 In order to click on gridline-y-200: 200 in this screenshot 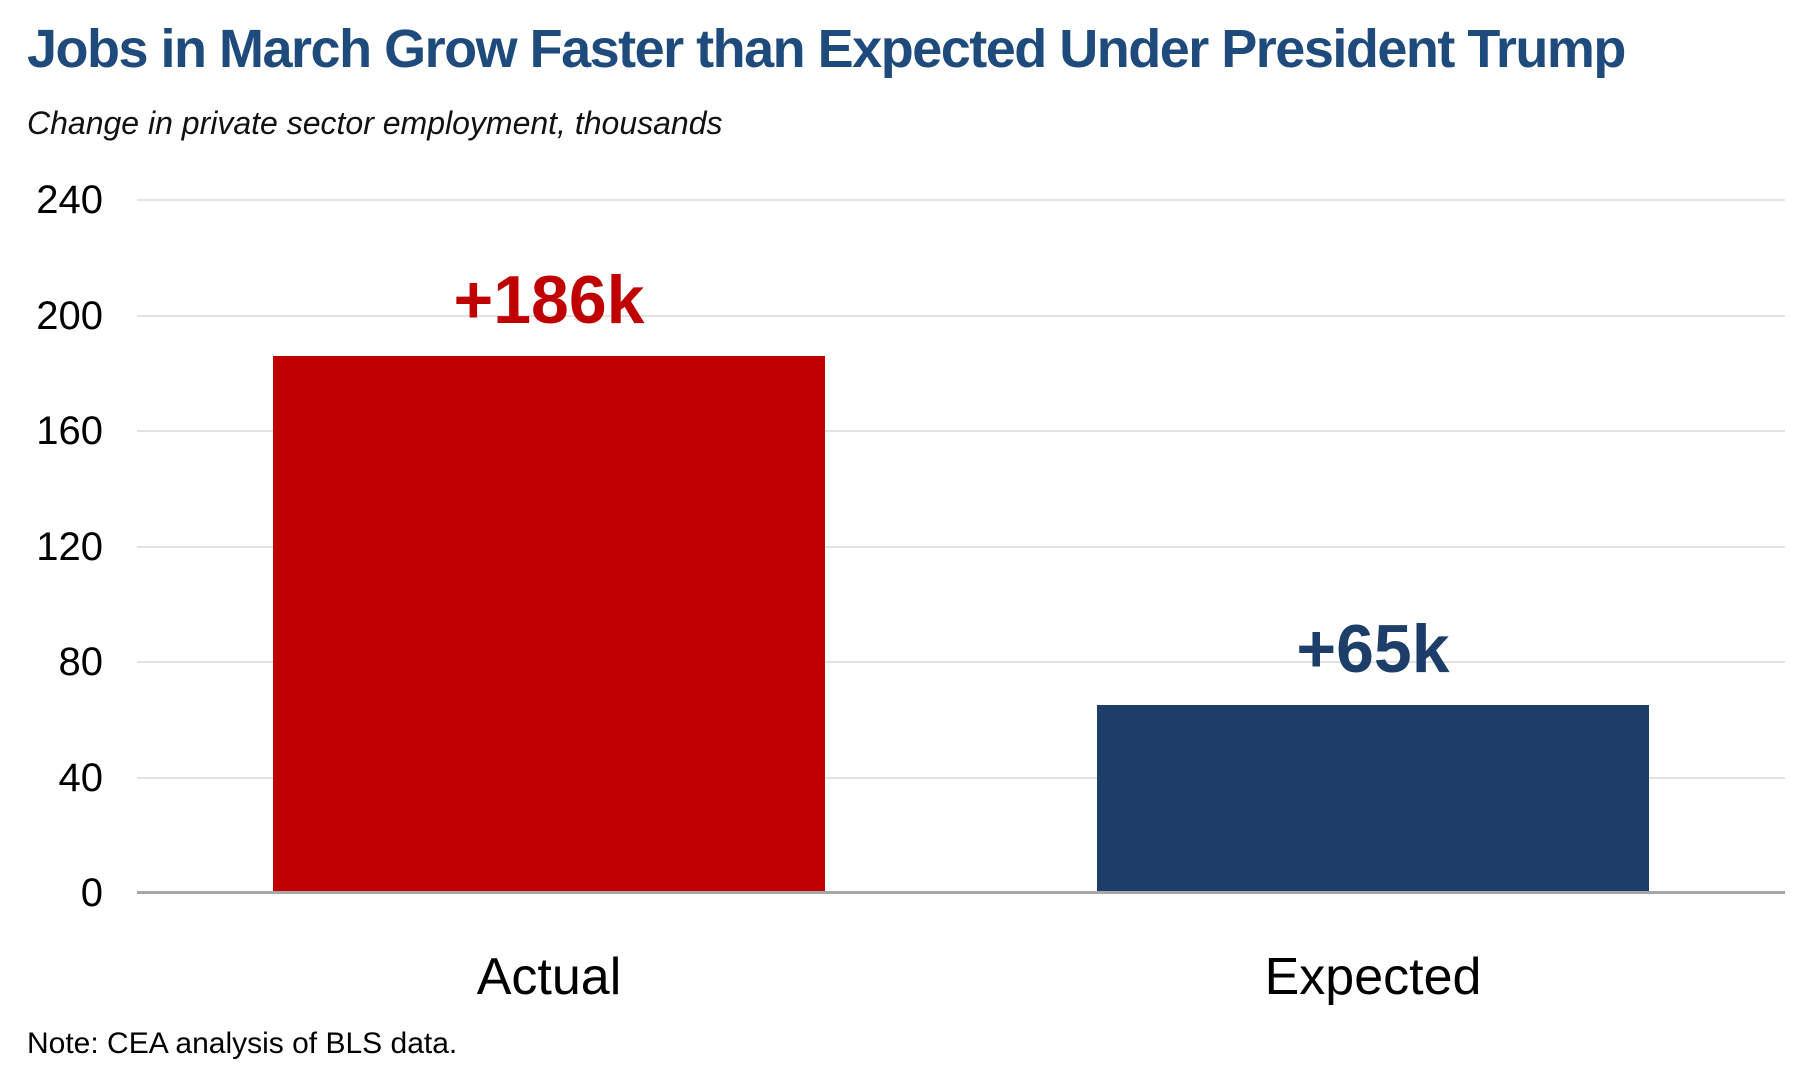, I will do `click(910, 316)`.